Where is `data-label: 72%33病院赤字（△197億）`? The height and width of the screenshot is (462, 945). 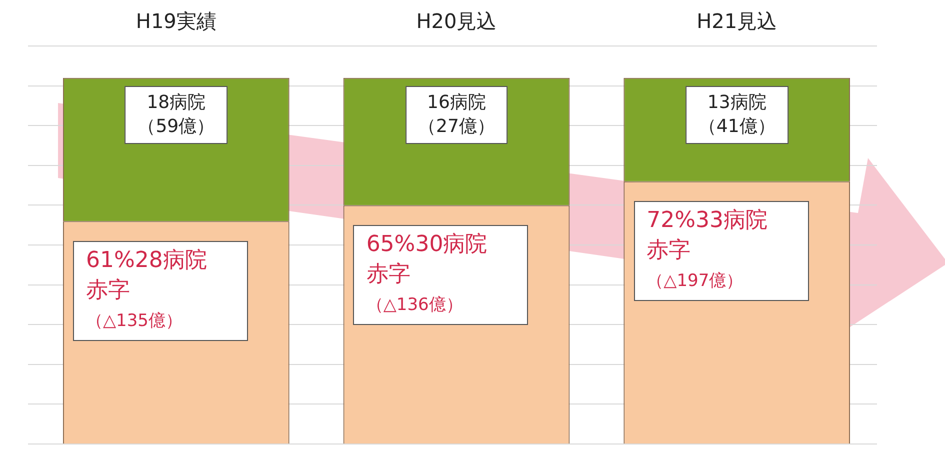
data-label: 72%33病院赤字（△197億） is located at coordinates (707, 250).